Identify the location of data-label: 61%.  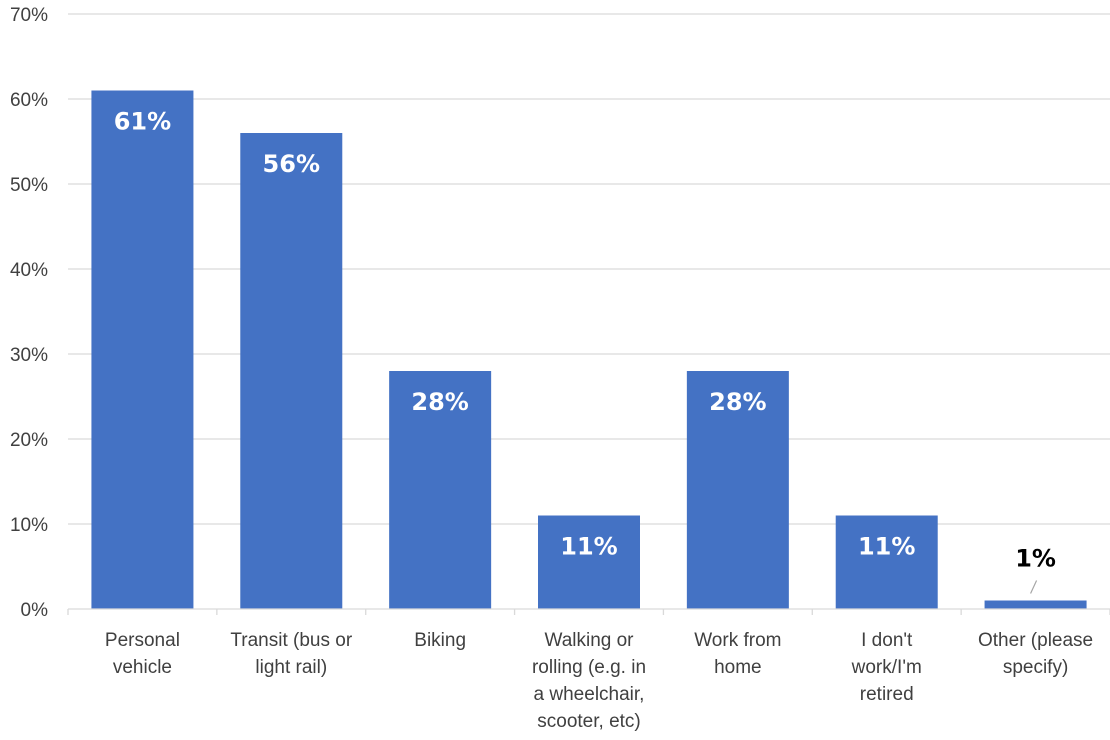
(142, 122).